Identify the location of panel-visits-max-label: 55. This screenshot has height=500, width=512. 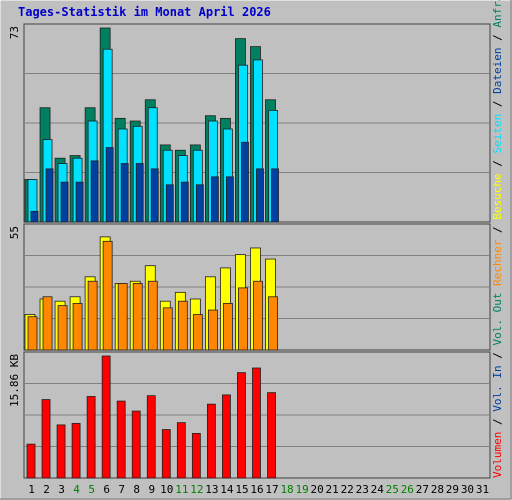
(14, 232).